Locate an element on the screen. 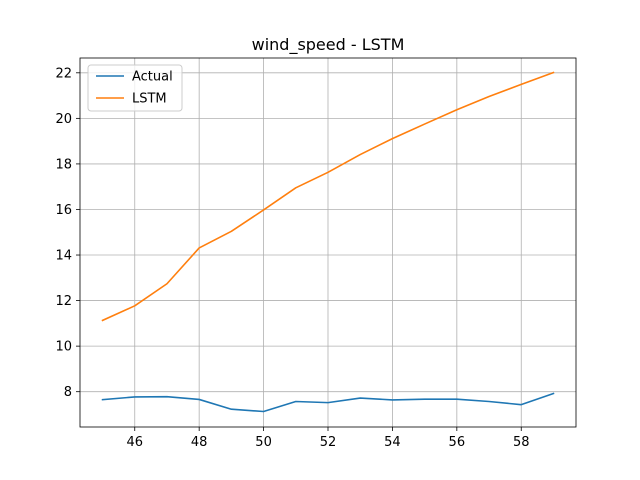 The width and height of the screenshot is (640, 480). chart-title: wind_speed - LSTM is located at coordinates (328, 45).